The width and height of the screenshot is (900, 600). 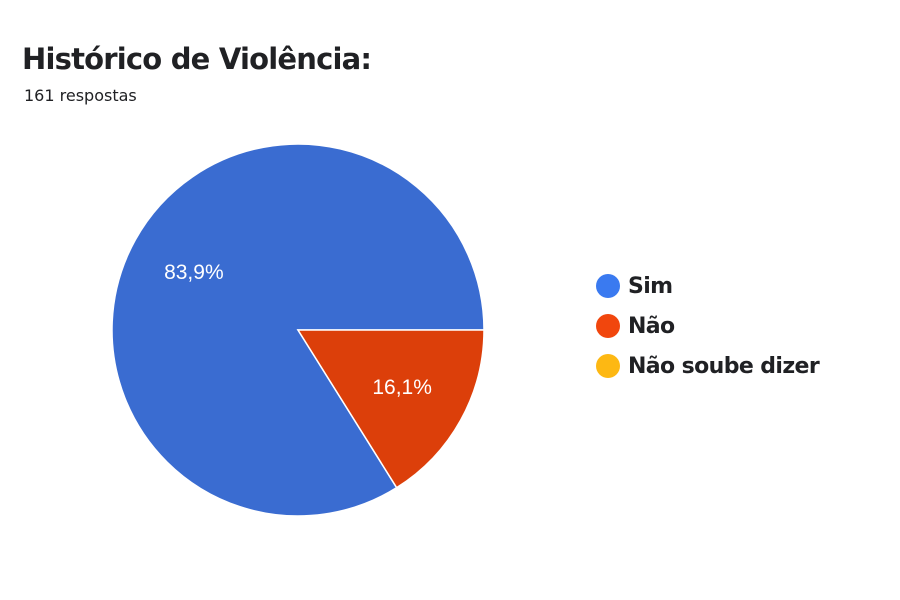 I want to click on legend-item-nao-soube-dizer: Não soube dizer, so click(x=708, y=366).